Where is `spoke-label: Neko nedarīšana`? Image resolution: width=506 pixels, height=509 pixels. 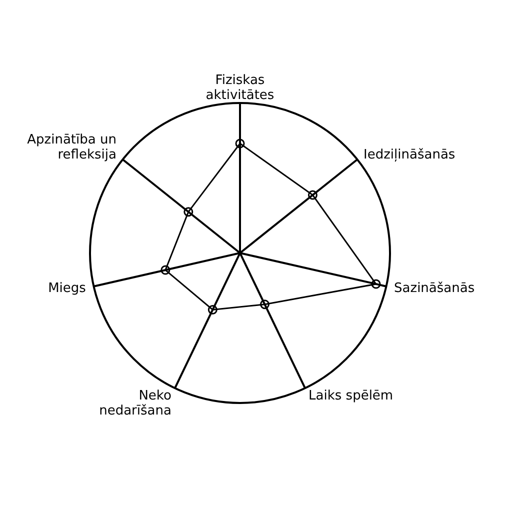
spoke-label: Neko nedarīšana is located at coordinates (135, 403).